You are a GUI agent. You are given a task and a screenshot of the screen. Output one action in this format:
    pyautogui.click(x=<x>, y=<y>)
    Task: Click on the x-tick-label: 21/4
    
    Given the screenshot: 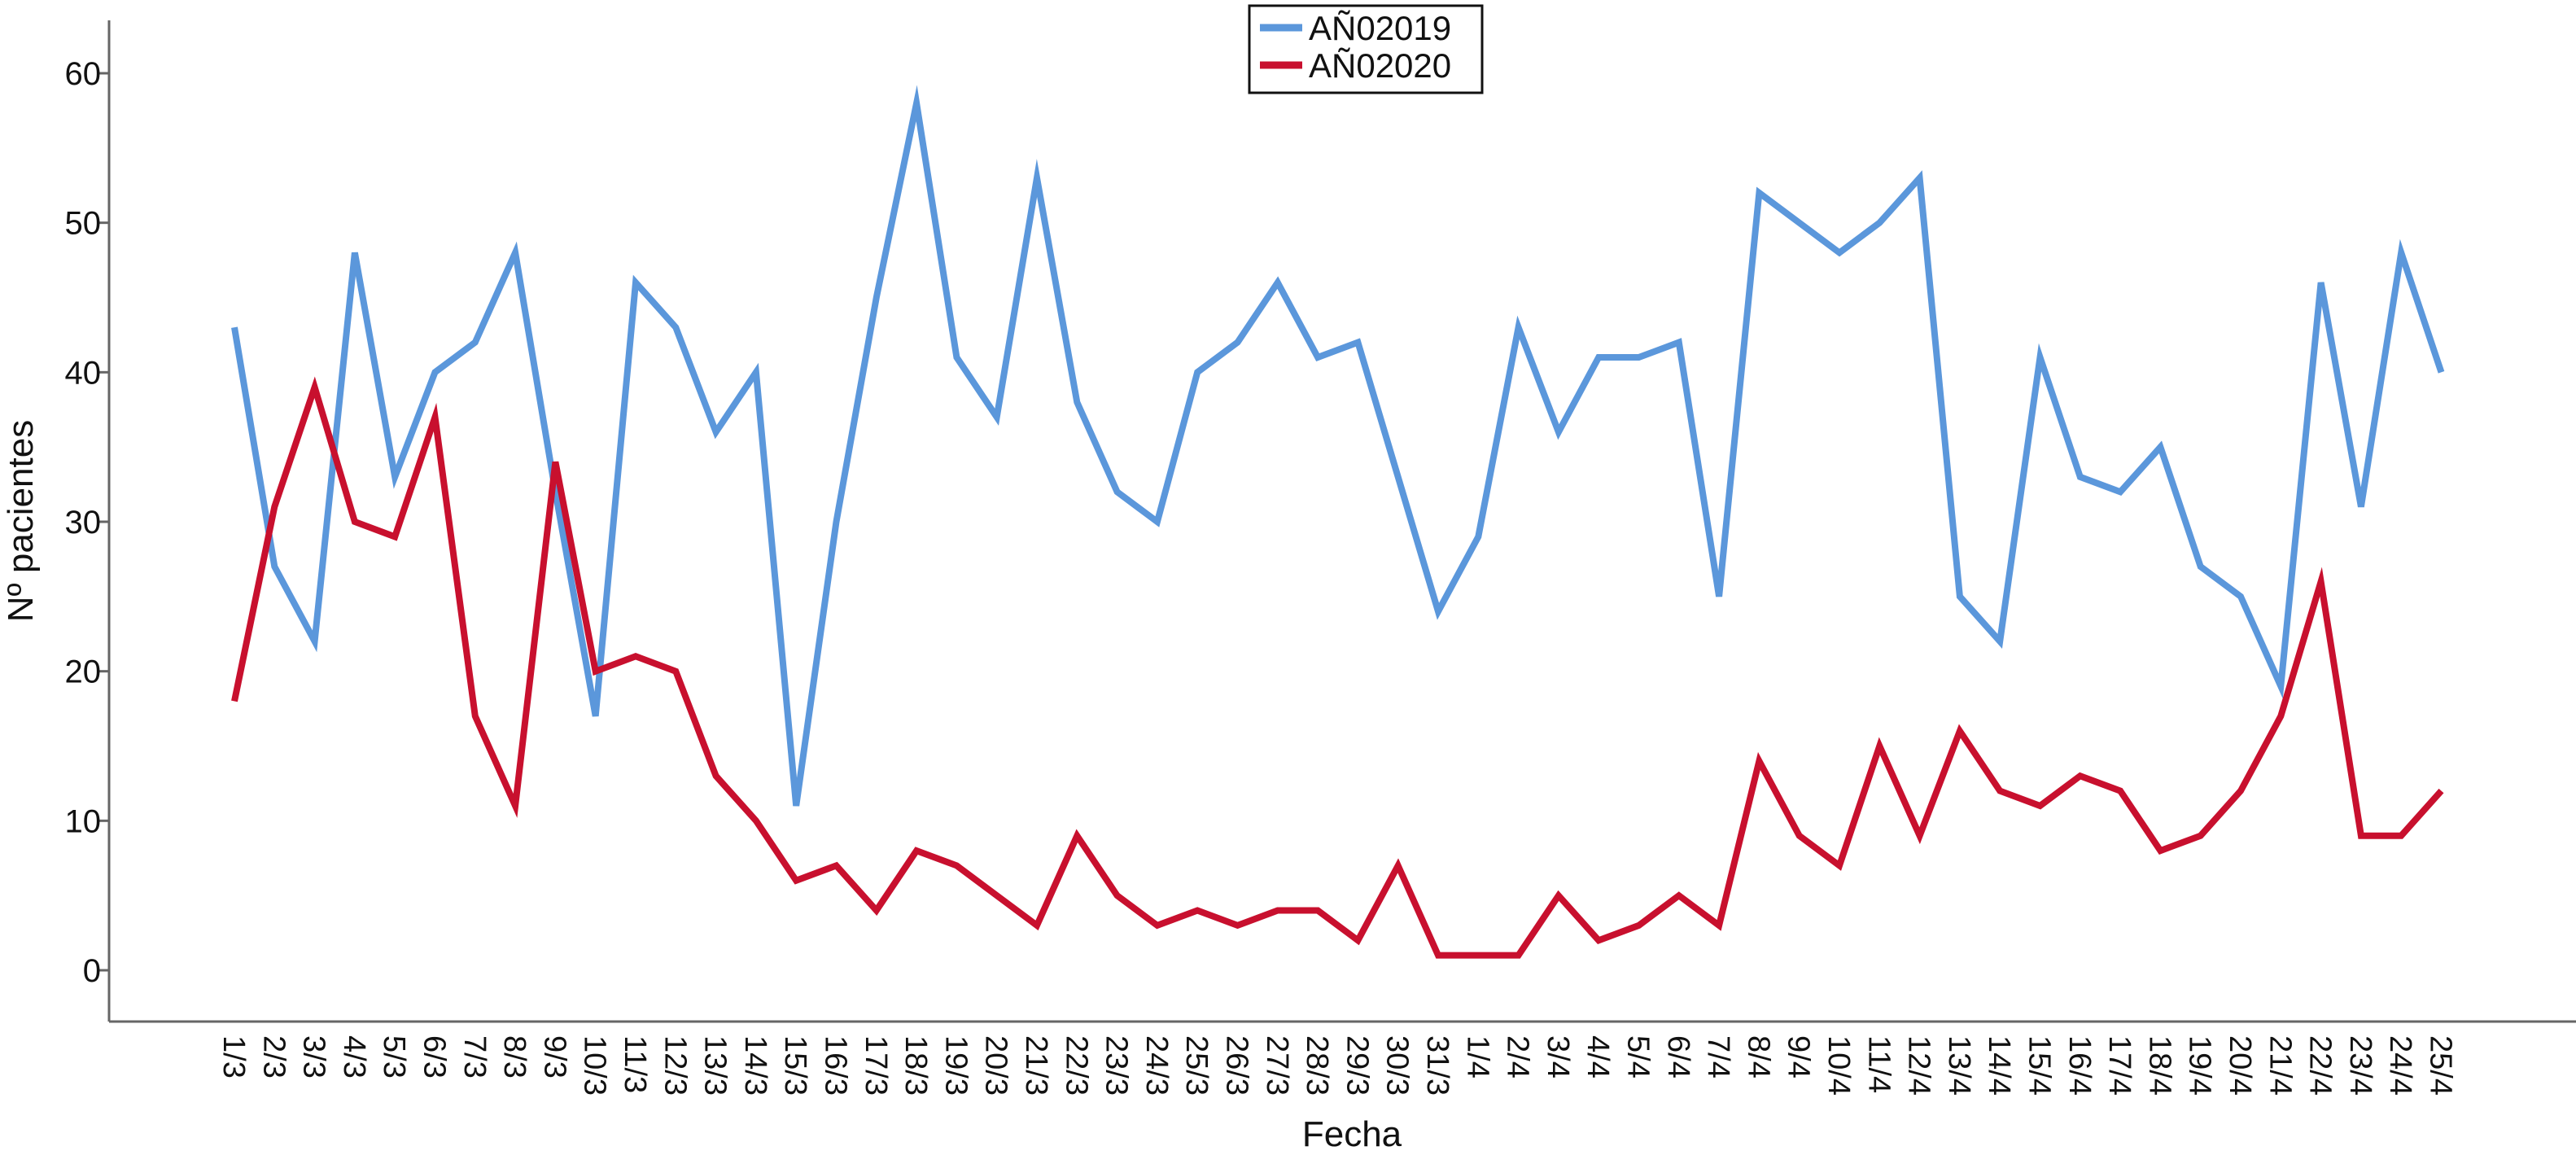 What is the action you would take?
    pyautogui.click(x=2280, y=1065)
    